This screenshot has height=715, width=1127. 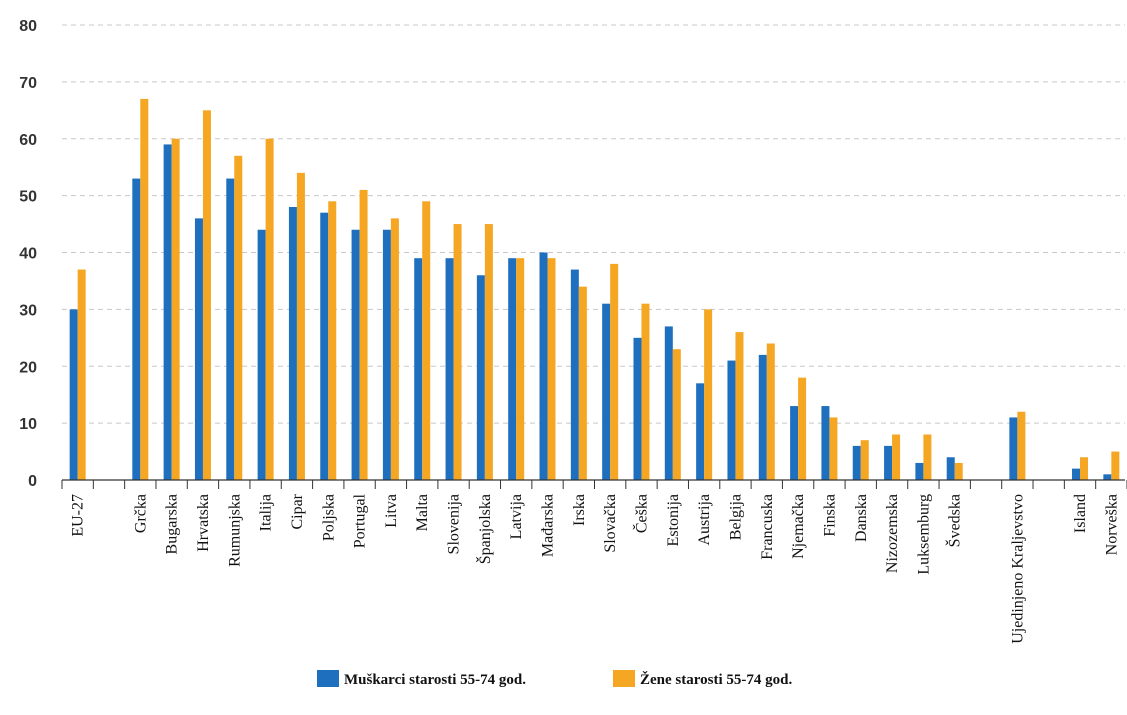 I want to click on x-tick-label: Cipar, so click(x=297, y=511).